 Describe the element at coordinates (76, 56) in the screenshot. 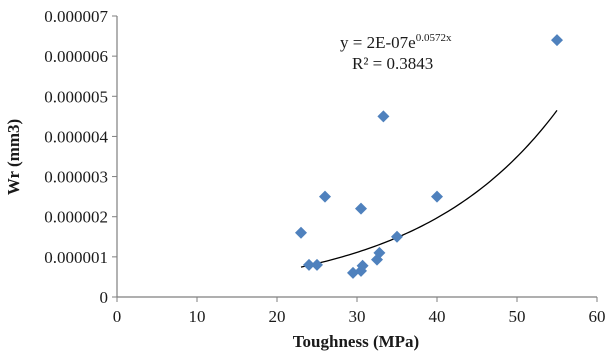

I see `y-tick-label: 0.000006` at that location.